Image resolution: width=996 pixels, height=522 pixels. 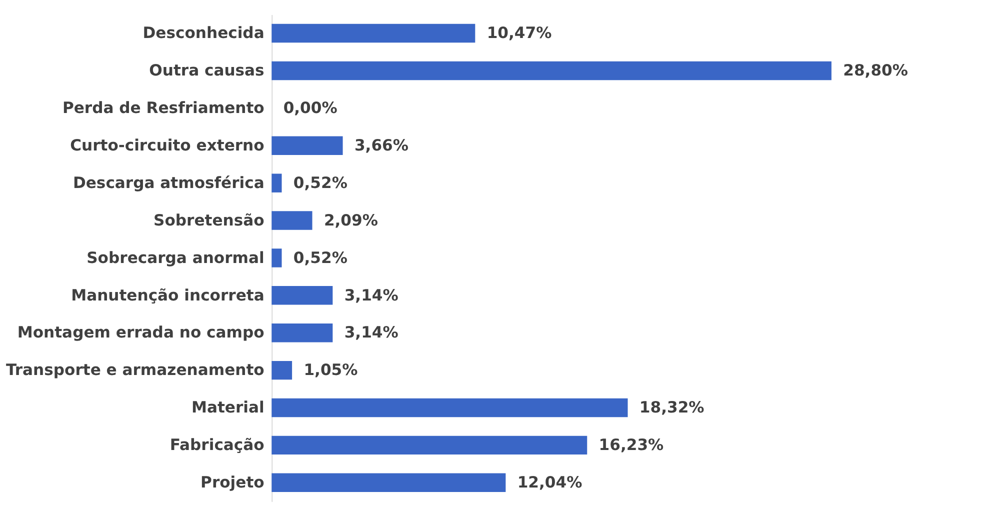 I want to click on y-tick-label: Material, so click(x=228, y=407).